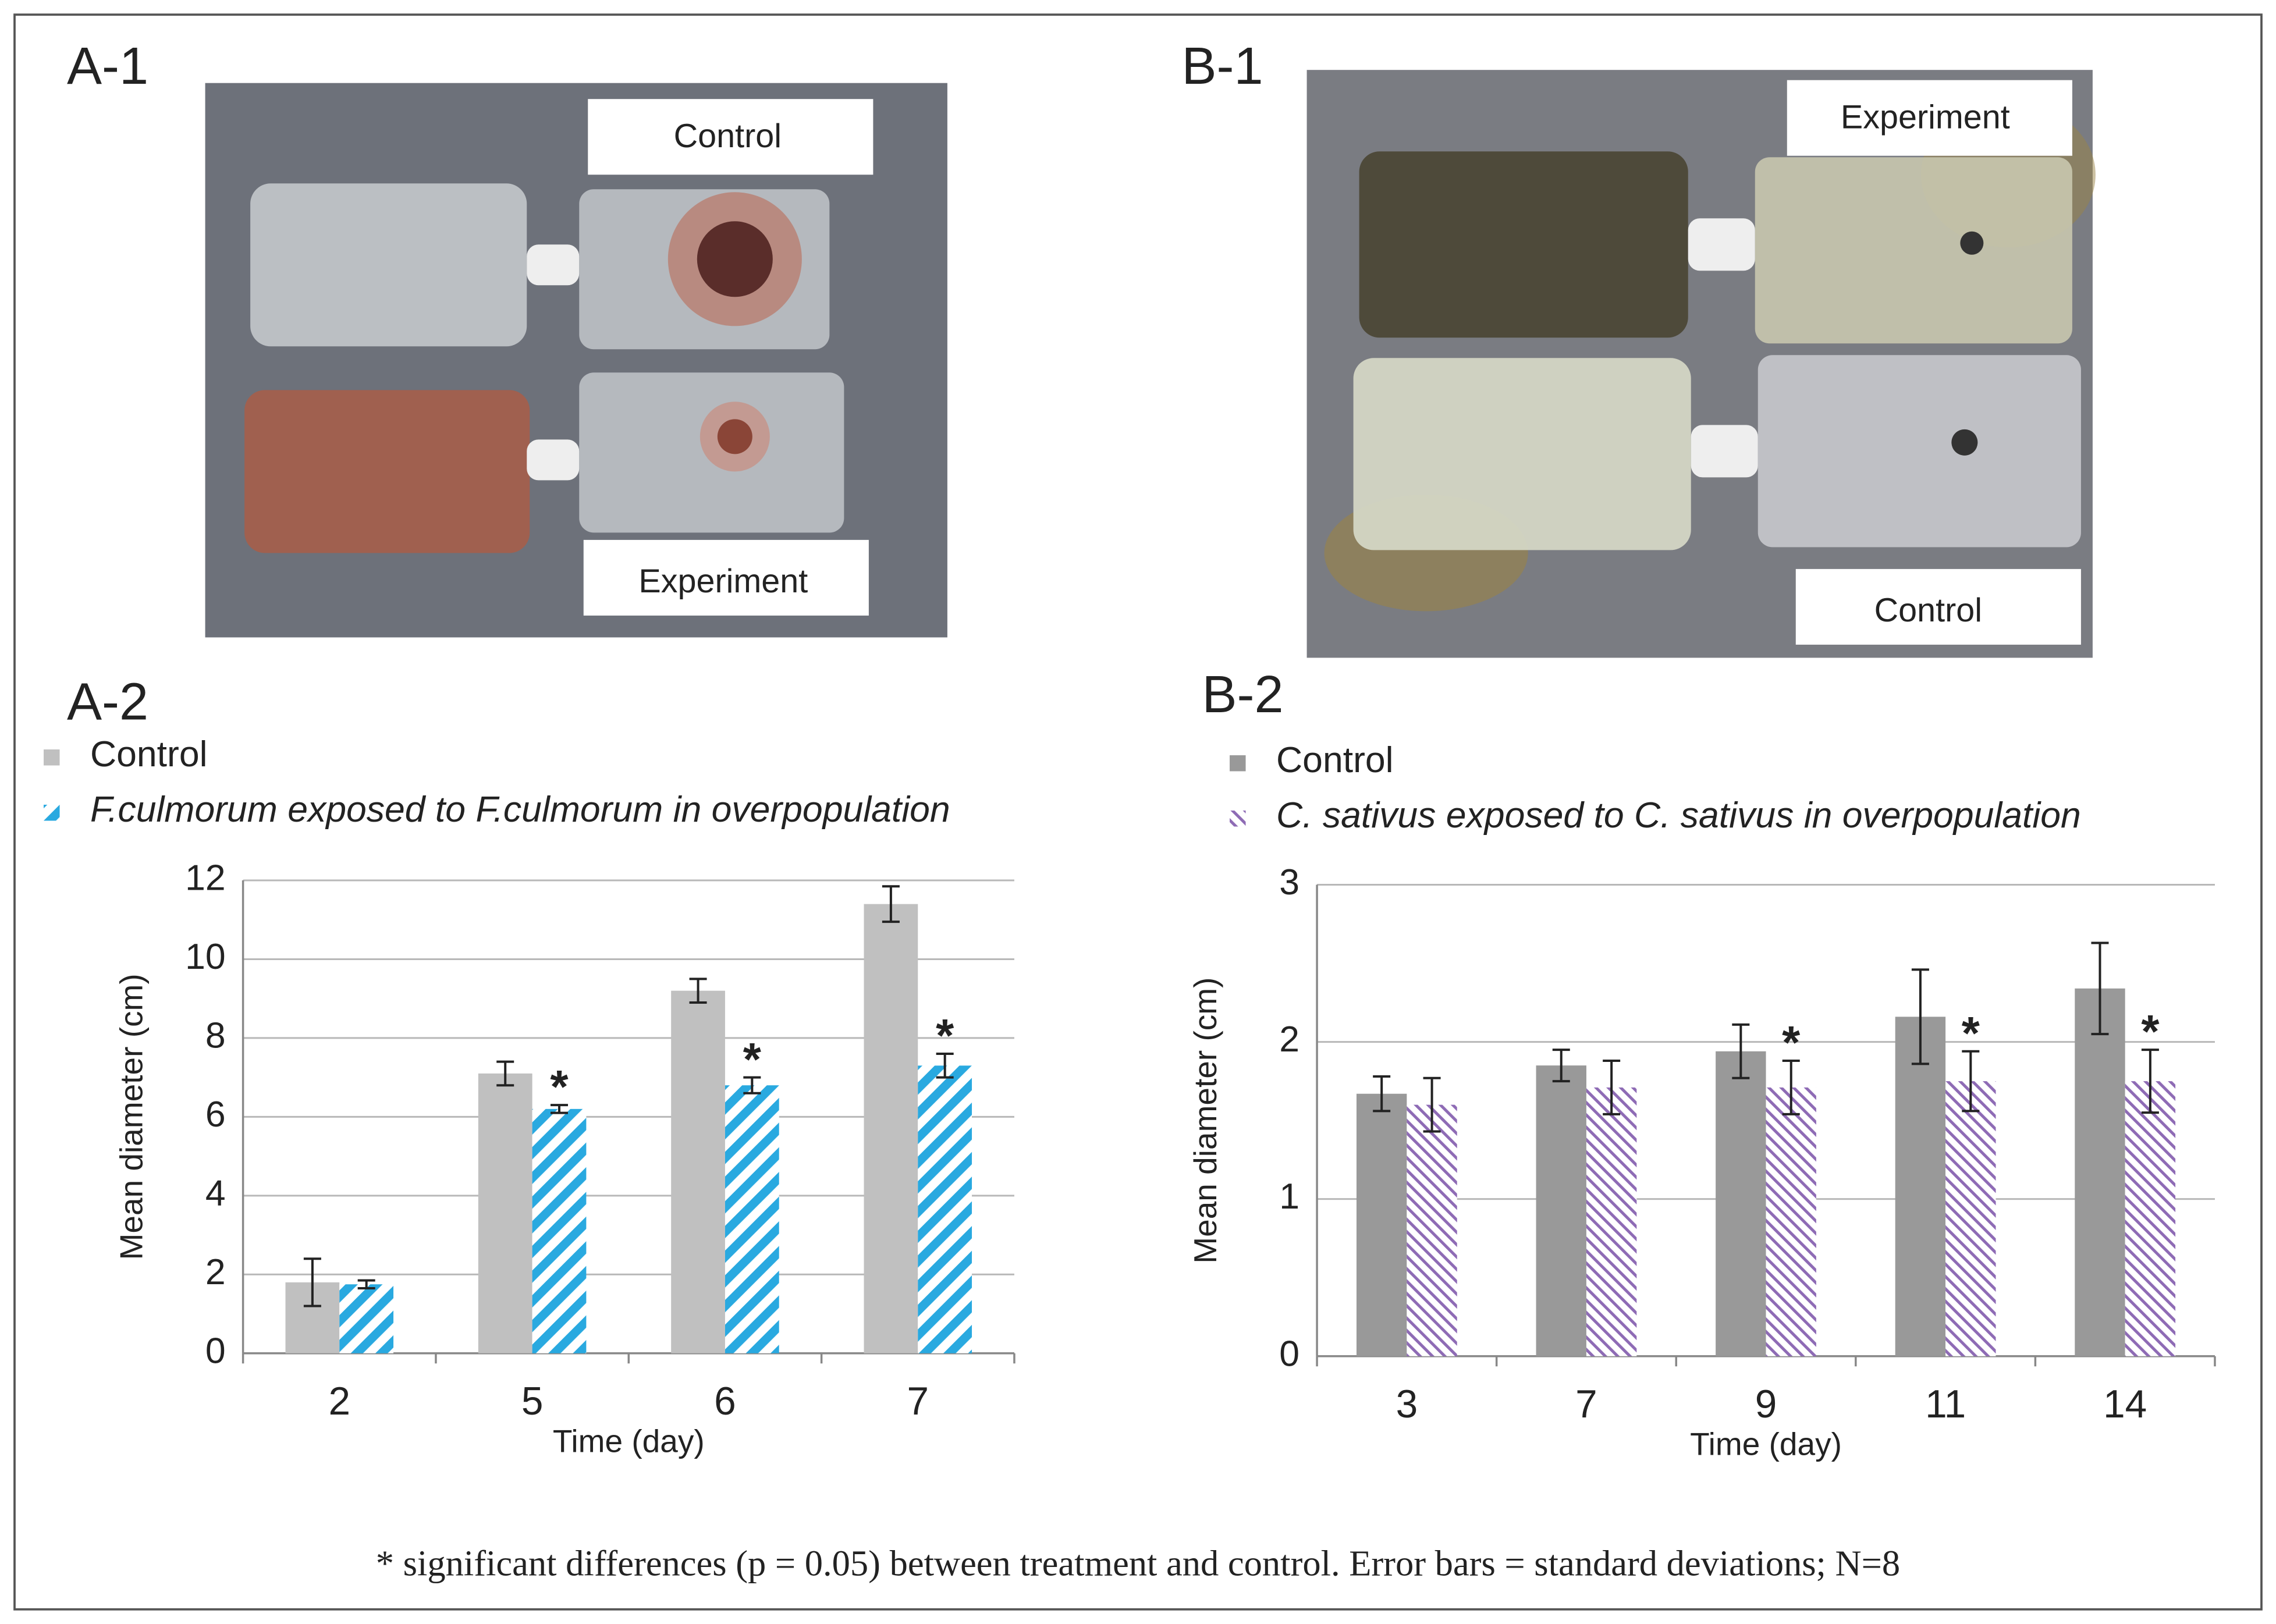 The image size is (2276, 1624). Describe the element at coordinates (532, 1402) in the screenshot. I see `x-tick-label: 5` at that location.